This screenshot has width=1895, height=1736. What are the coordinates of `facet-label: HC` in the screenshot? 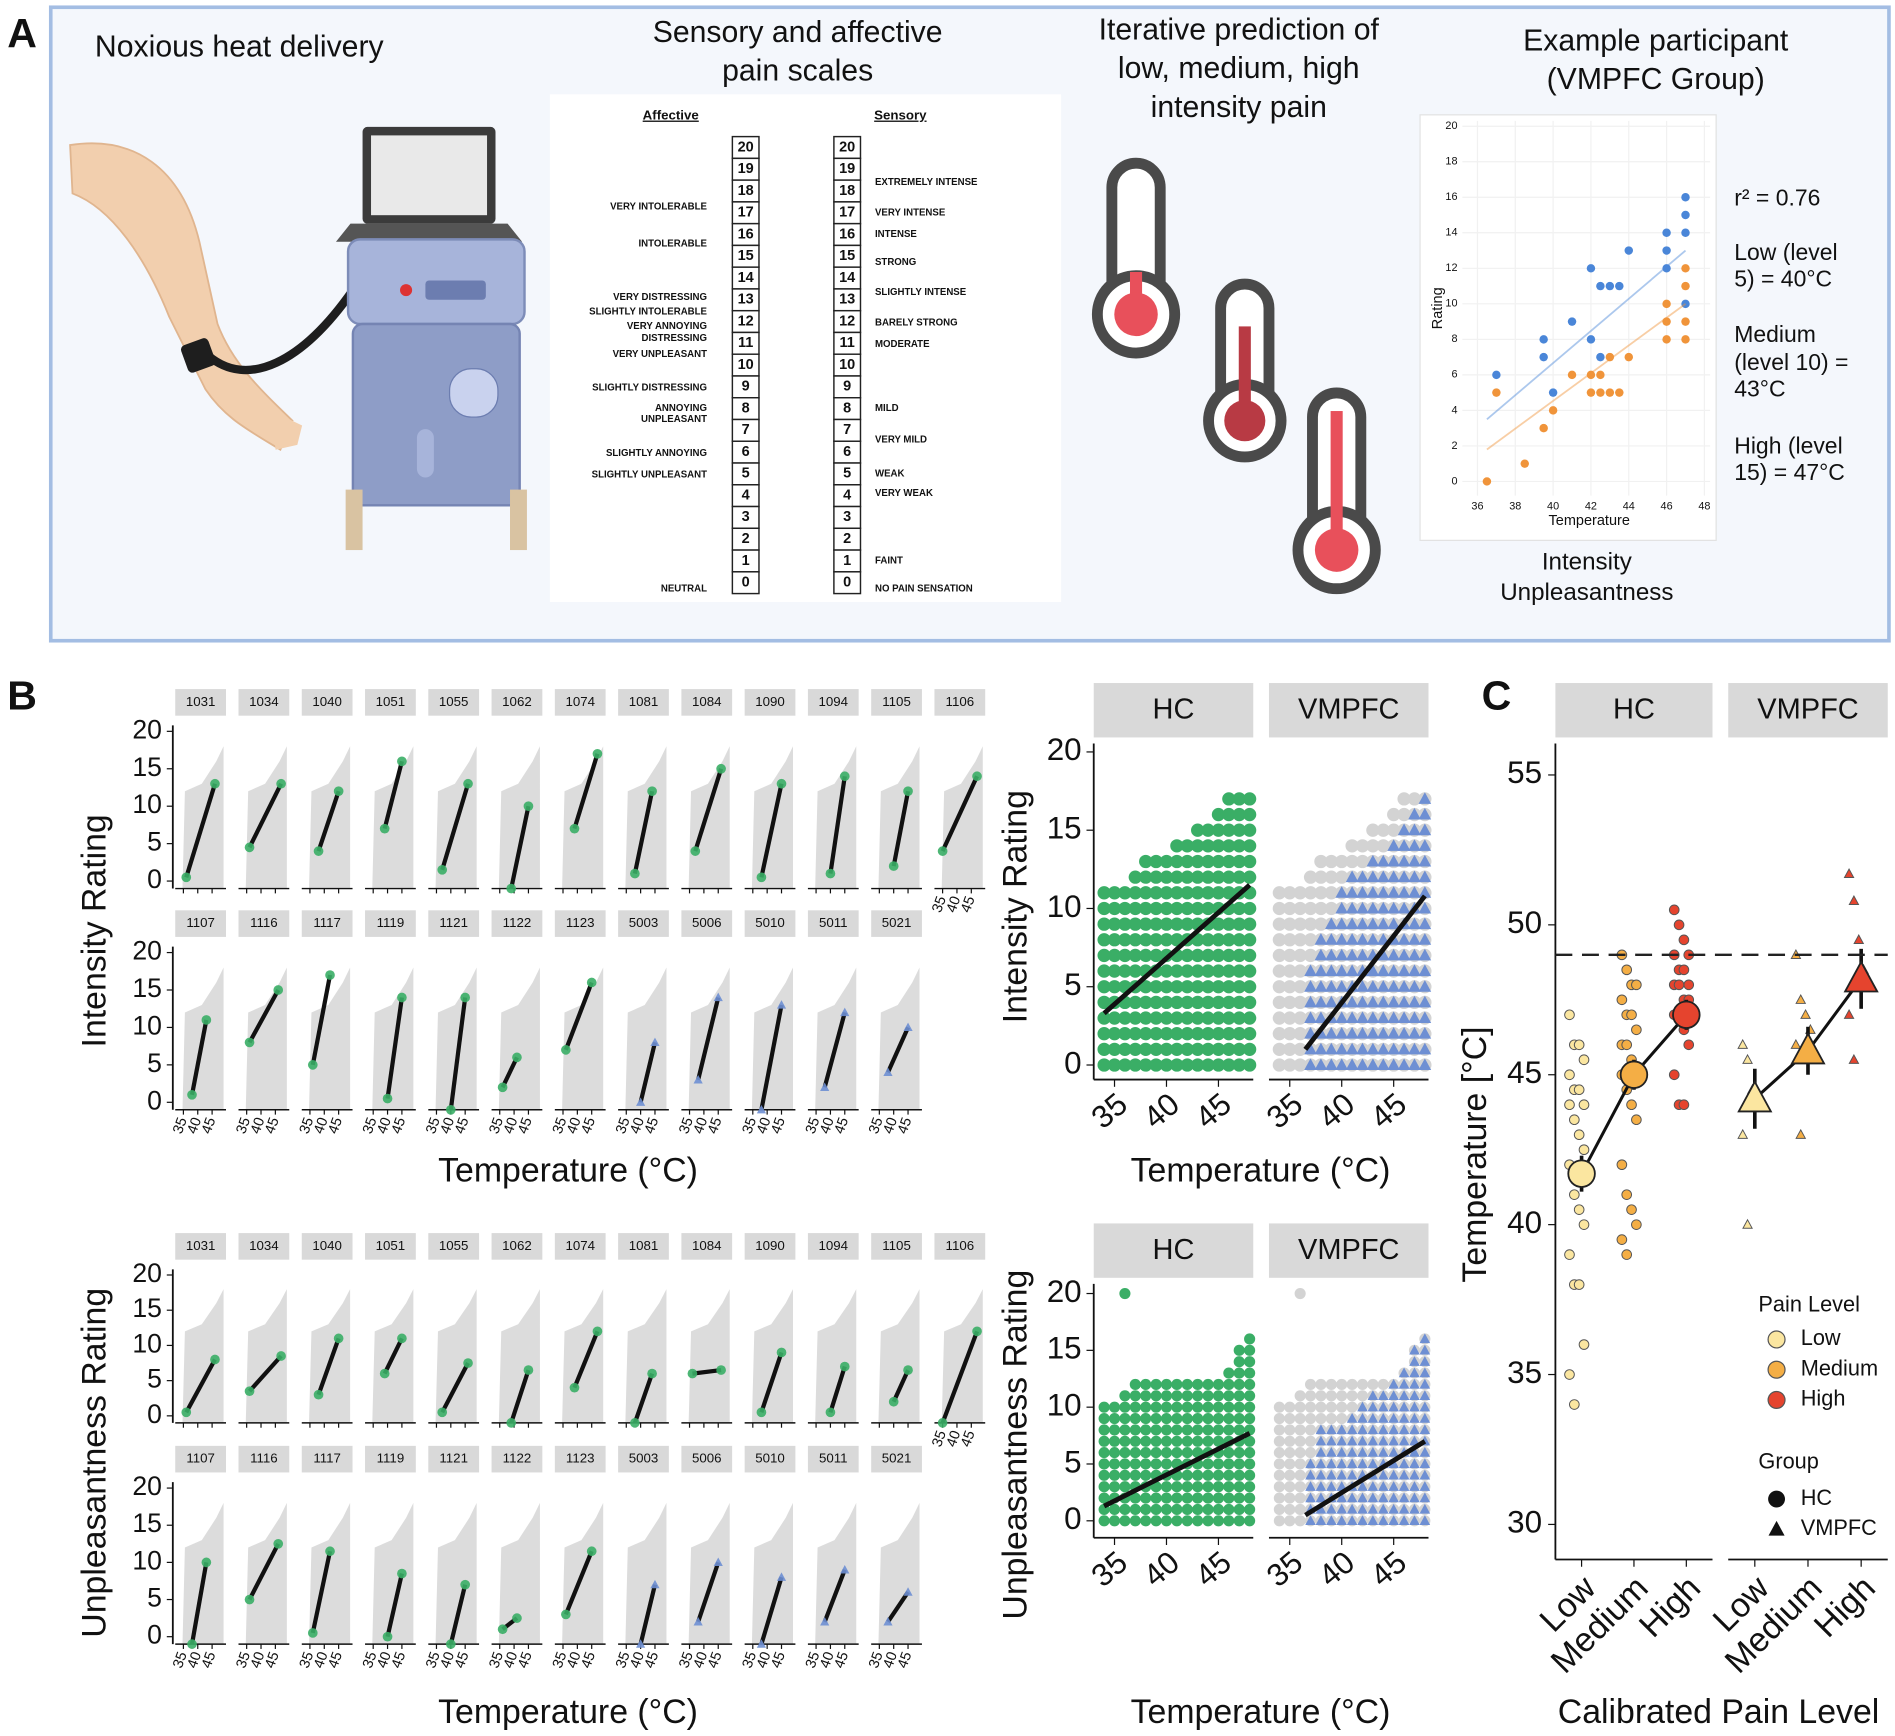 It's located at (1174, 709).